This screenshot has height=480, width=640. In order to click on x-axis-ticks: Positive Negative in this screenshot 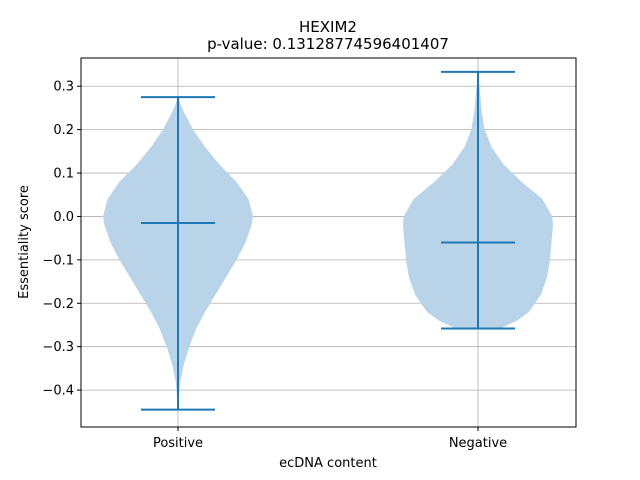, I will do `click(330, 439)`.